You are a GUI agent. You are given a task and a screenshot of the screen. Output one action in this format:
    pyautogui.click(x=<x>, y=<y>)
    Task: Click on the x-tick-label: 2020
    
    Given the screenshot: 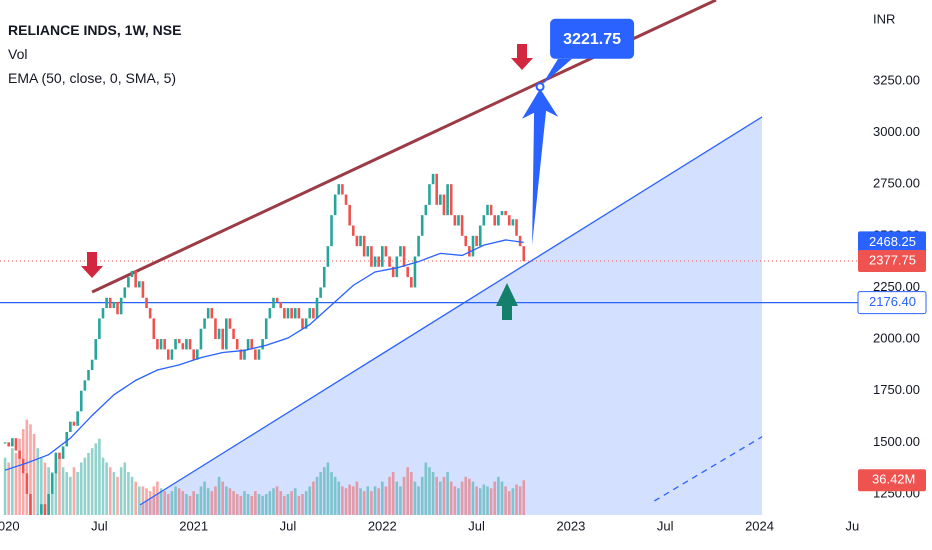 What is the action you would take?
    pyautogui.click(x=10, y=525)
    